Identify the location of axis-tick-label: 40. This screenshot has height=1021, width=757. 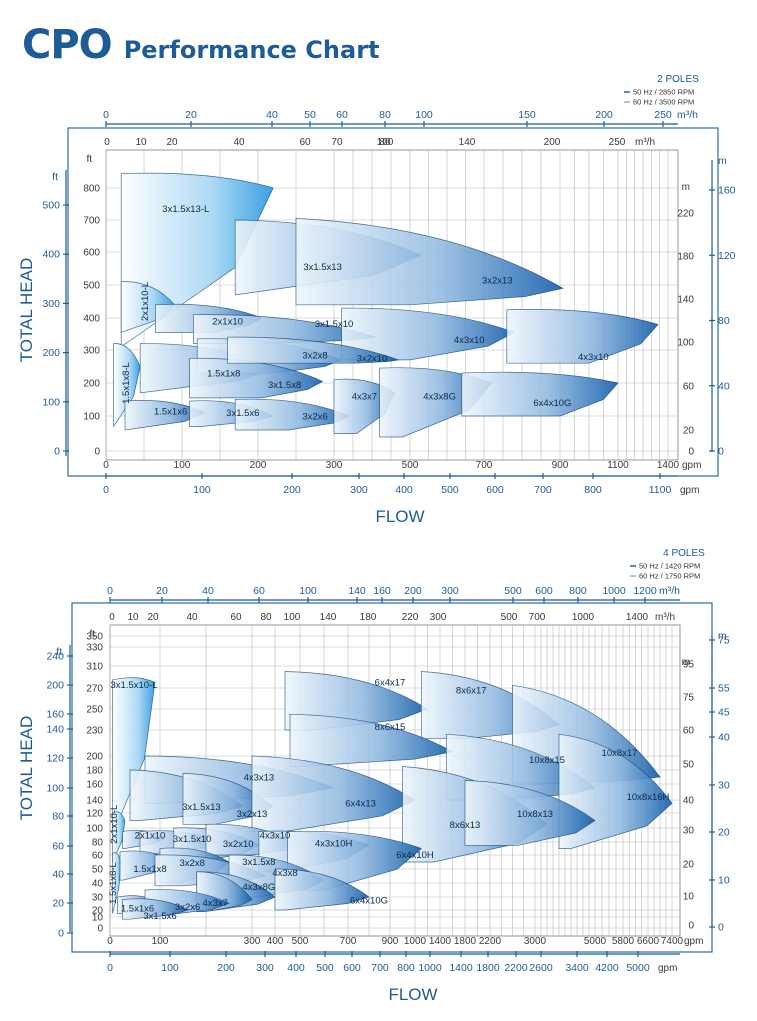
(239, 142).